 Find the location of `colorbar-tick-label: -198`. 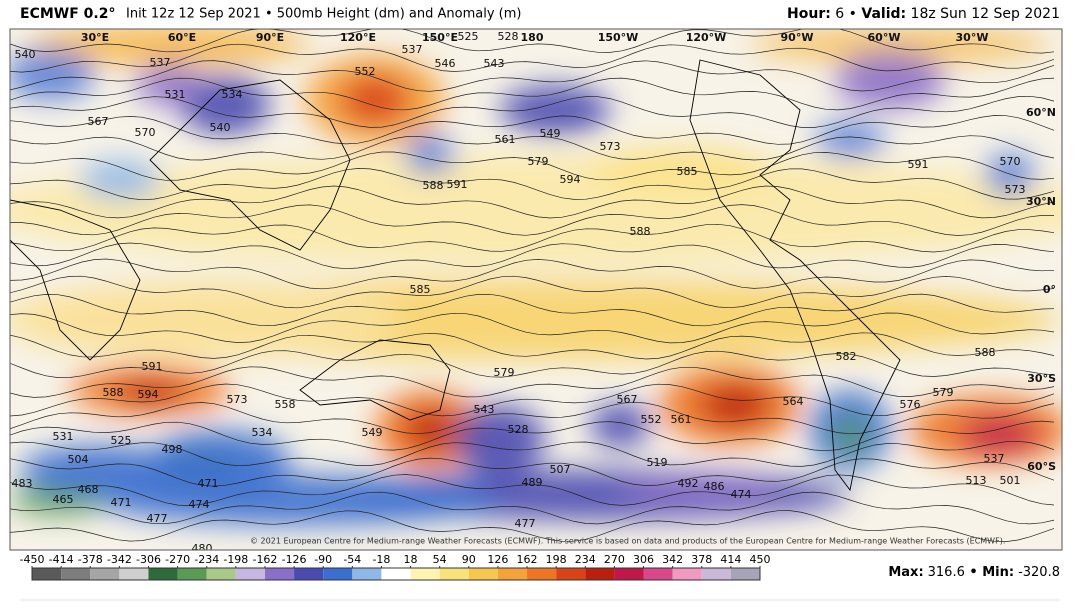

colorbar-tick-label: -198 is located at coordinates (235, 559).